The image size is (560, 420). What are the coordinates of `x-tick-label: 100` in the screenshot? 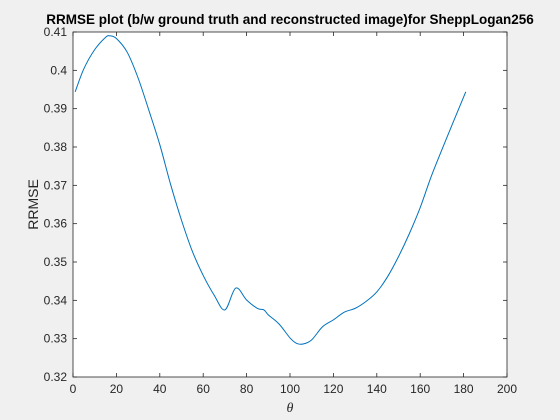 It's located at (290, 389).